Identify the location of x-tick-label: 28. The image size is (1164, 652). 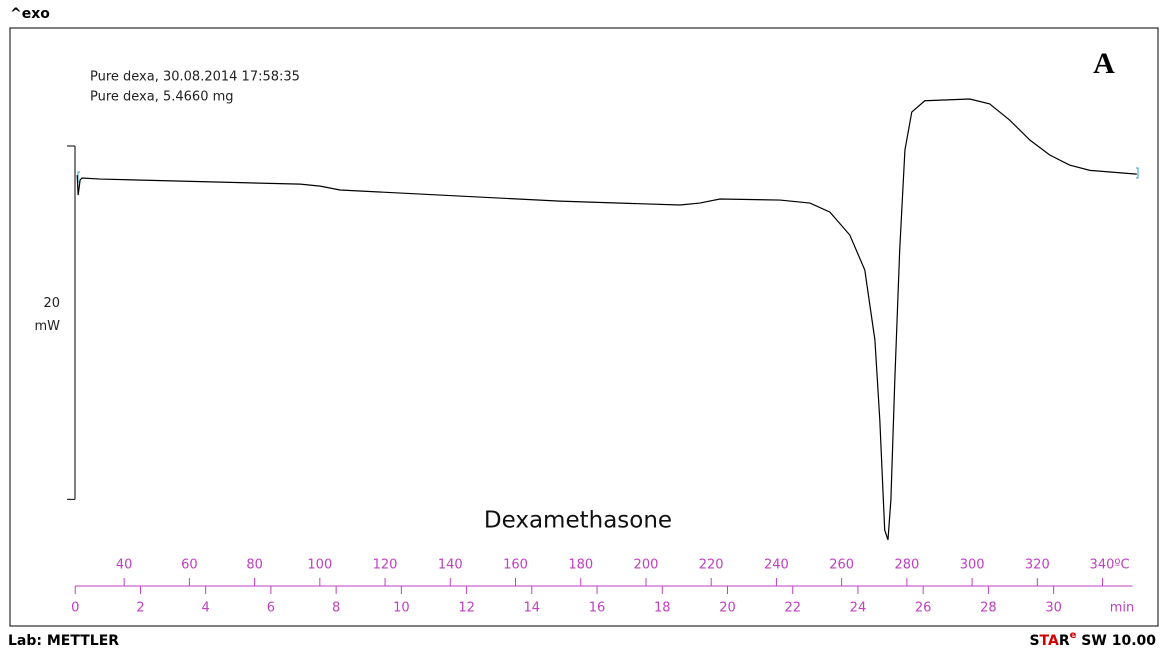
(988, 608).